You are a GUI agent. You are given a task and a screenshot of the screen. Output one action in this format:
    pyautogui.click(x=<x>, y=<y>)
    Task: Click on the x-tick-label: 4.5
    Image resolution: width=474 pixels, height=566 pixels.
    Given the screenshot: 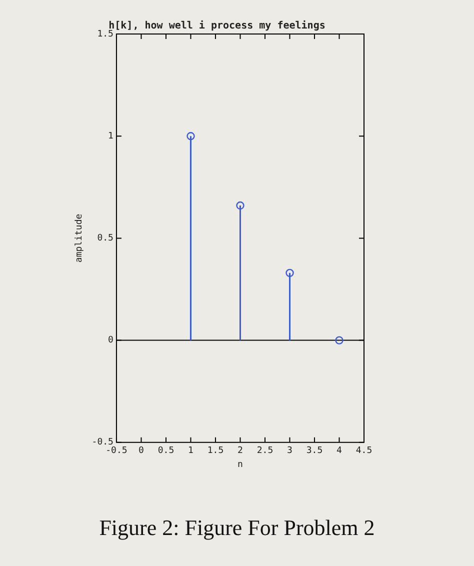 What is the action you would take?
    pyautogui.click(x=364, y=451)
    